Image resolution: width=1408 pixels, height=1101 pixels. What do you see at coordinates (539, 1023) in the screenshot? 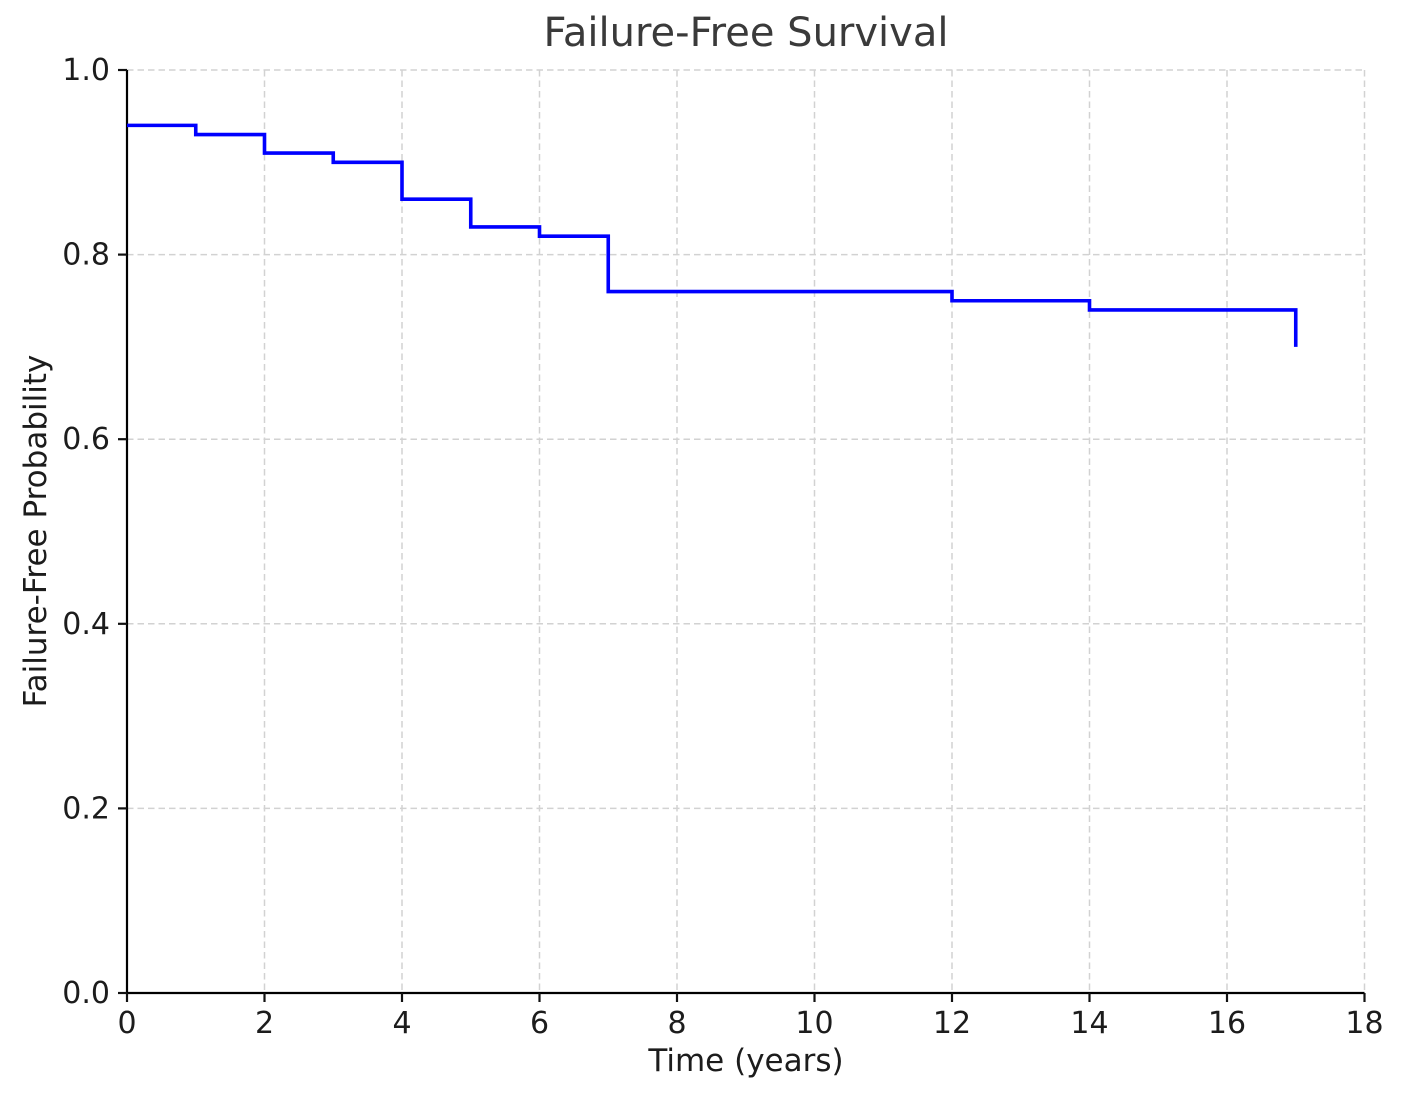
I see `x-tick-label: 6` at bounding box center [539, 1023].